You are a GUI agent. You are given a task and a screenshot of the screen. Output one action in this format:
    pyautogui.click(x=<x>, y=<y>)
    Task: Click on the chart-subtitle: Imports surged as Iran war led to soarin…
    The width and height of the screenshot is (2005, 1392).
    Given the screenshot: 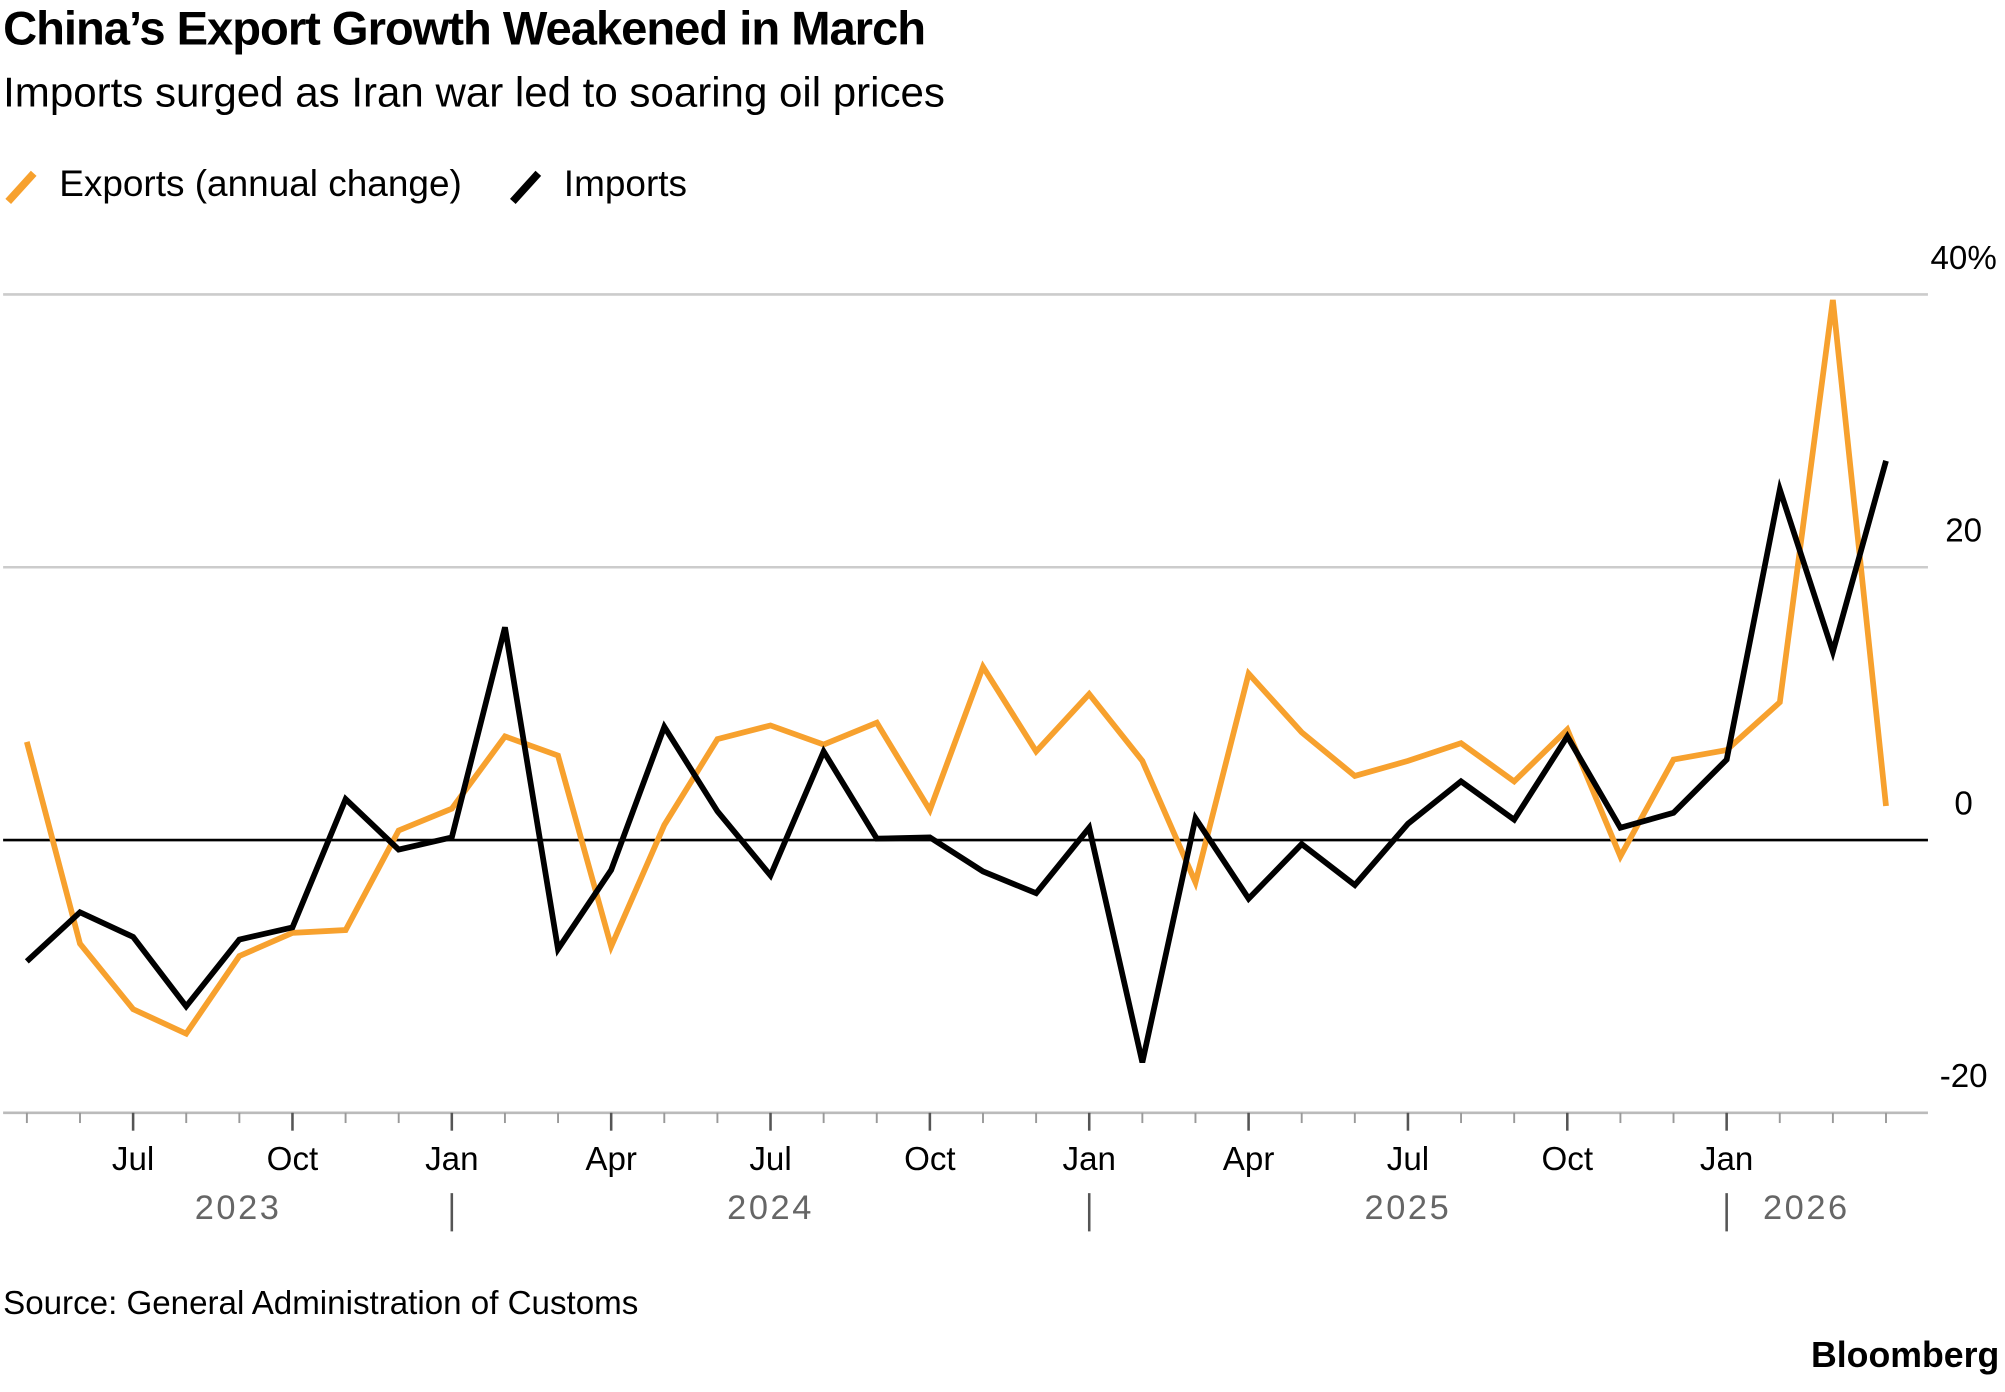 What is the action you would take?
    pyautogui.click(x=474, y=92)
    